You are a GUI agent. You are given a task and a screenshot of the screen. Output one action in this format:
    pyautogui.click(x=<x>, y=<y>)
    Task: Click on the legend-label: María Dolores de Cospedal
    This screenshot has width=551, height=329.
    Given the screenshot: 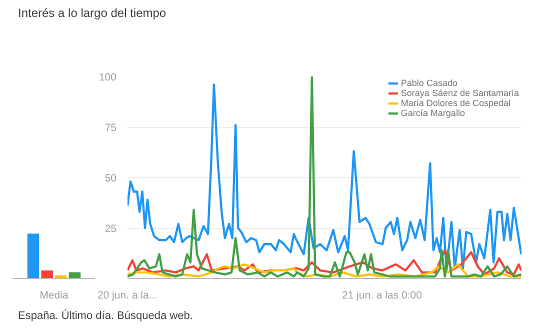 What is the action you would take?
    pyautogui.click(x=455, y=103)
    